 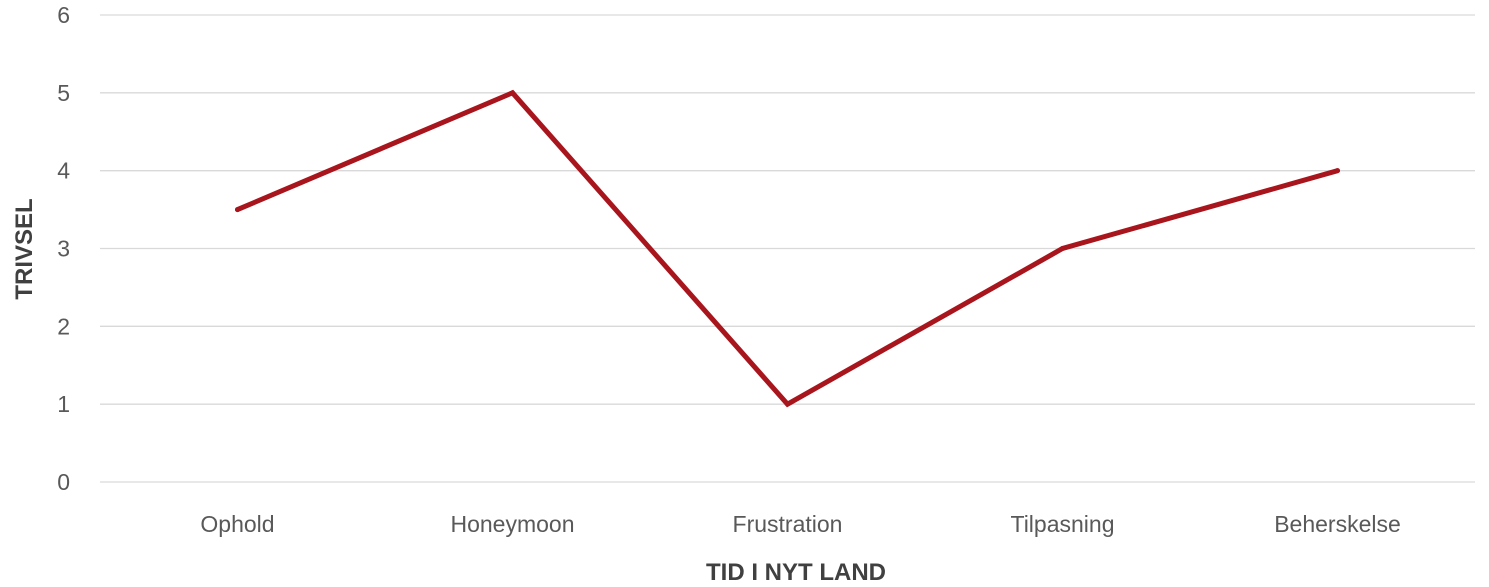 What do you see at coordinates (796, 572) in the screenshot?
I see `x-axis-title: TID I NYT LAND` at bounding box center [796, 572].